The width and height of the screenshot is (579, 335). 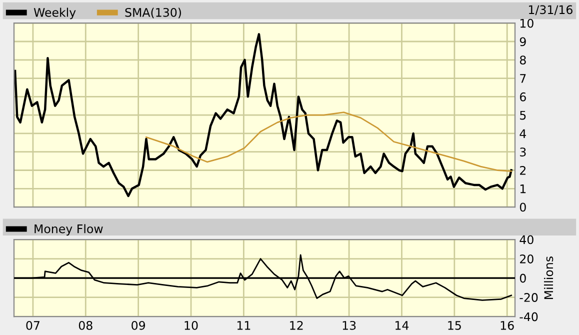 What do you see at coordinates (507, 325) in the screenshot?
I see `x-tick-label: 16` at bounding box center [507, 325].